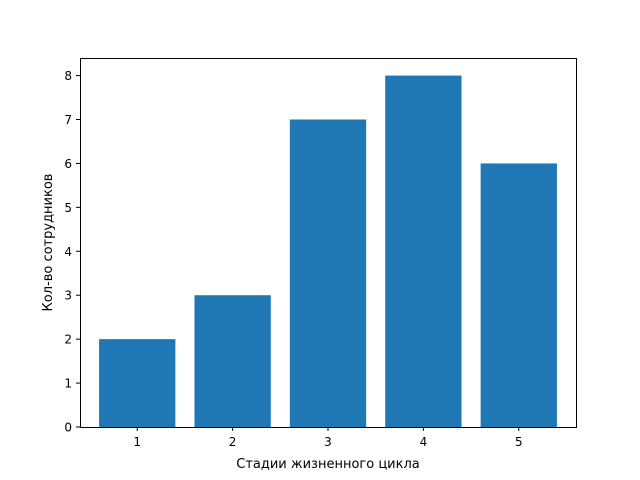 The image size is (640, 480). I want to click on x-axis-ticks: 1 2 3 4 5, so click(328, 438).